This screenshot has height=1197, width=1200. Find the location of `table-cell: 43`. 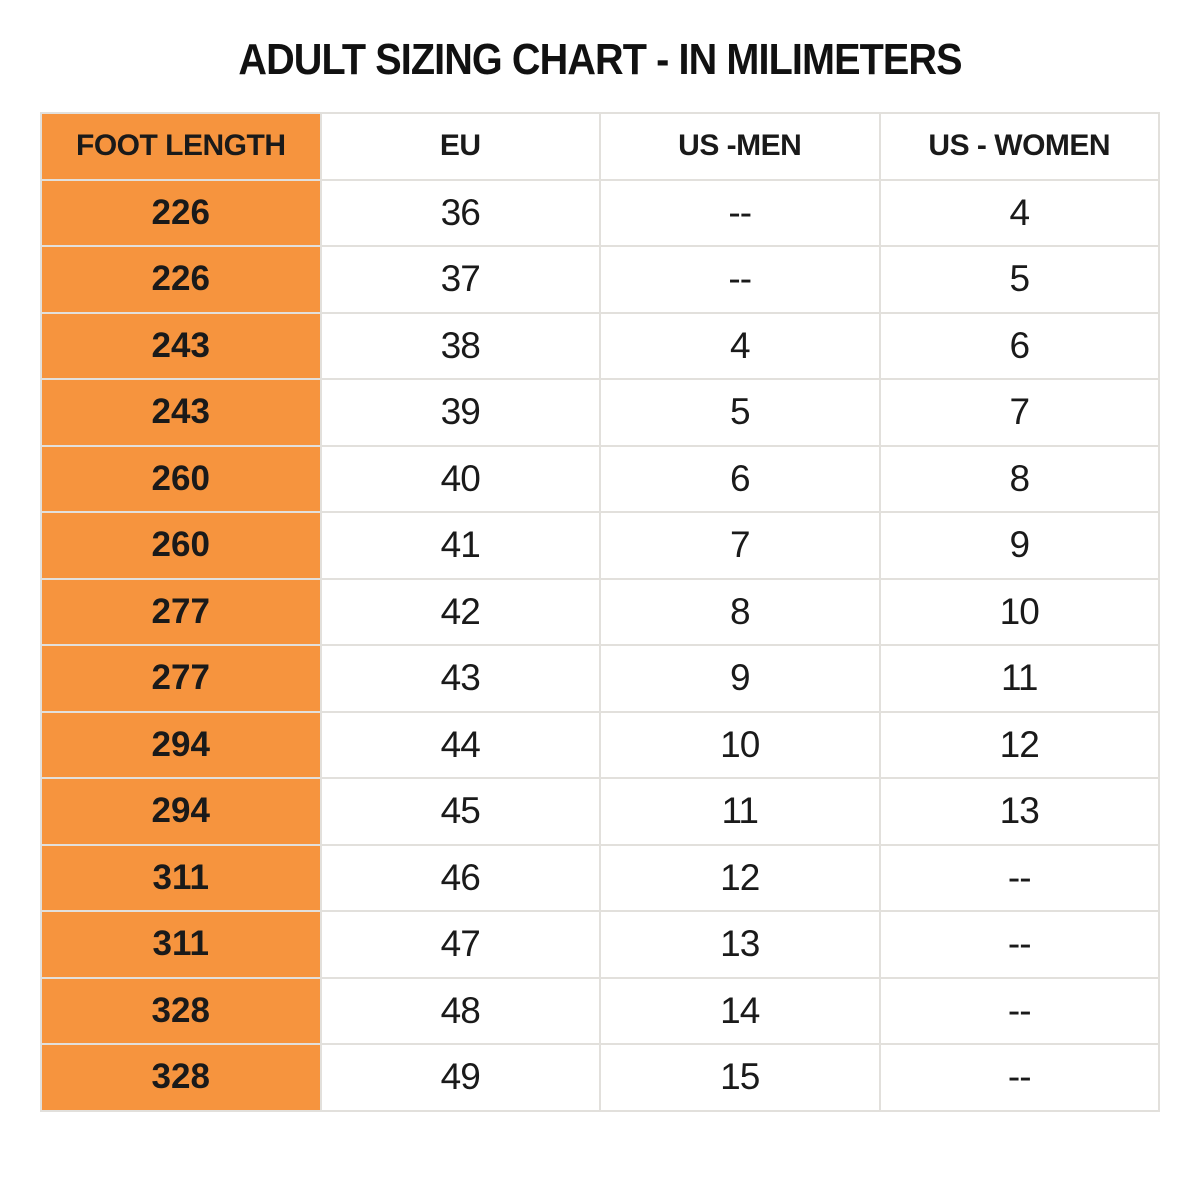

table-cell: 43 is located at coordinates (460, 678).